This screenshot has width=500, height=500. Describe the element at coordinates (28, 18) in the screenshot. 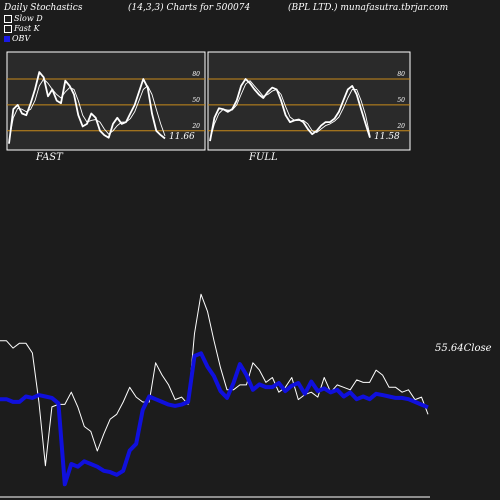

I see `legend-label-slow-d: Slow D` at that location.